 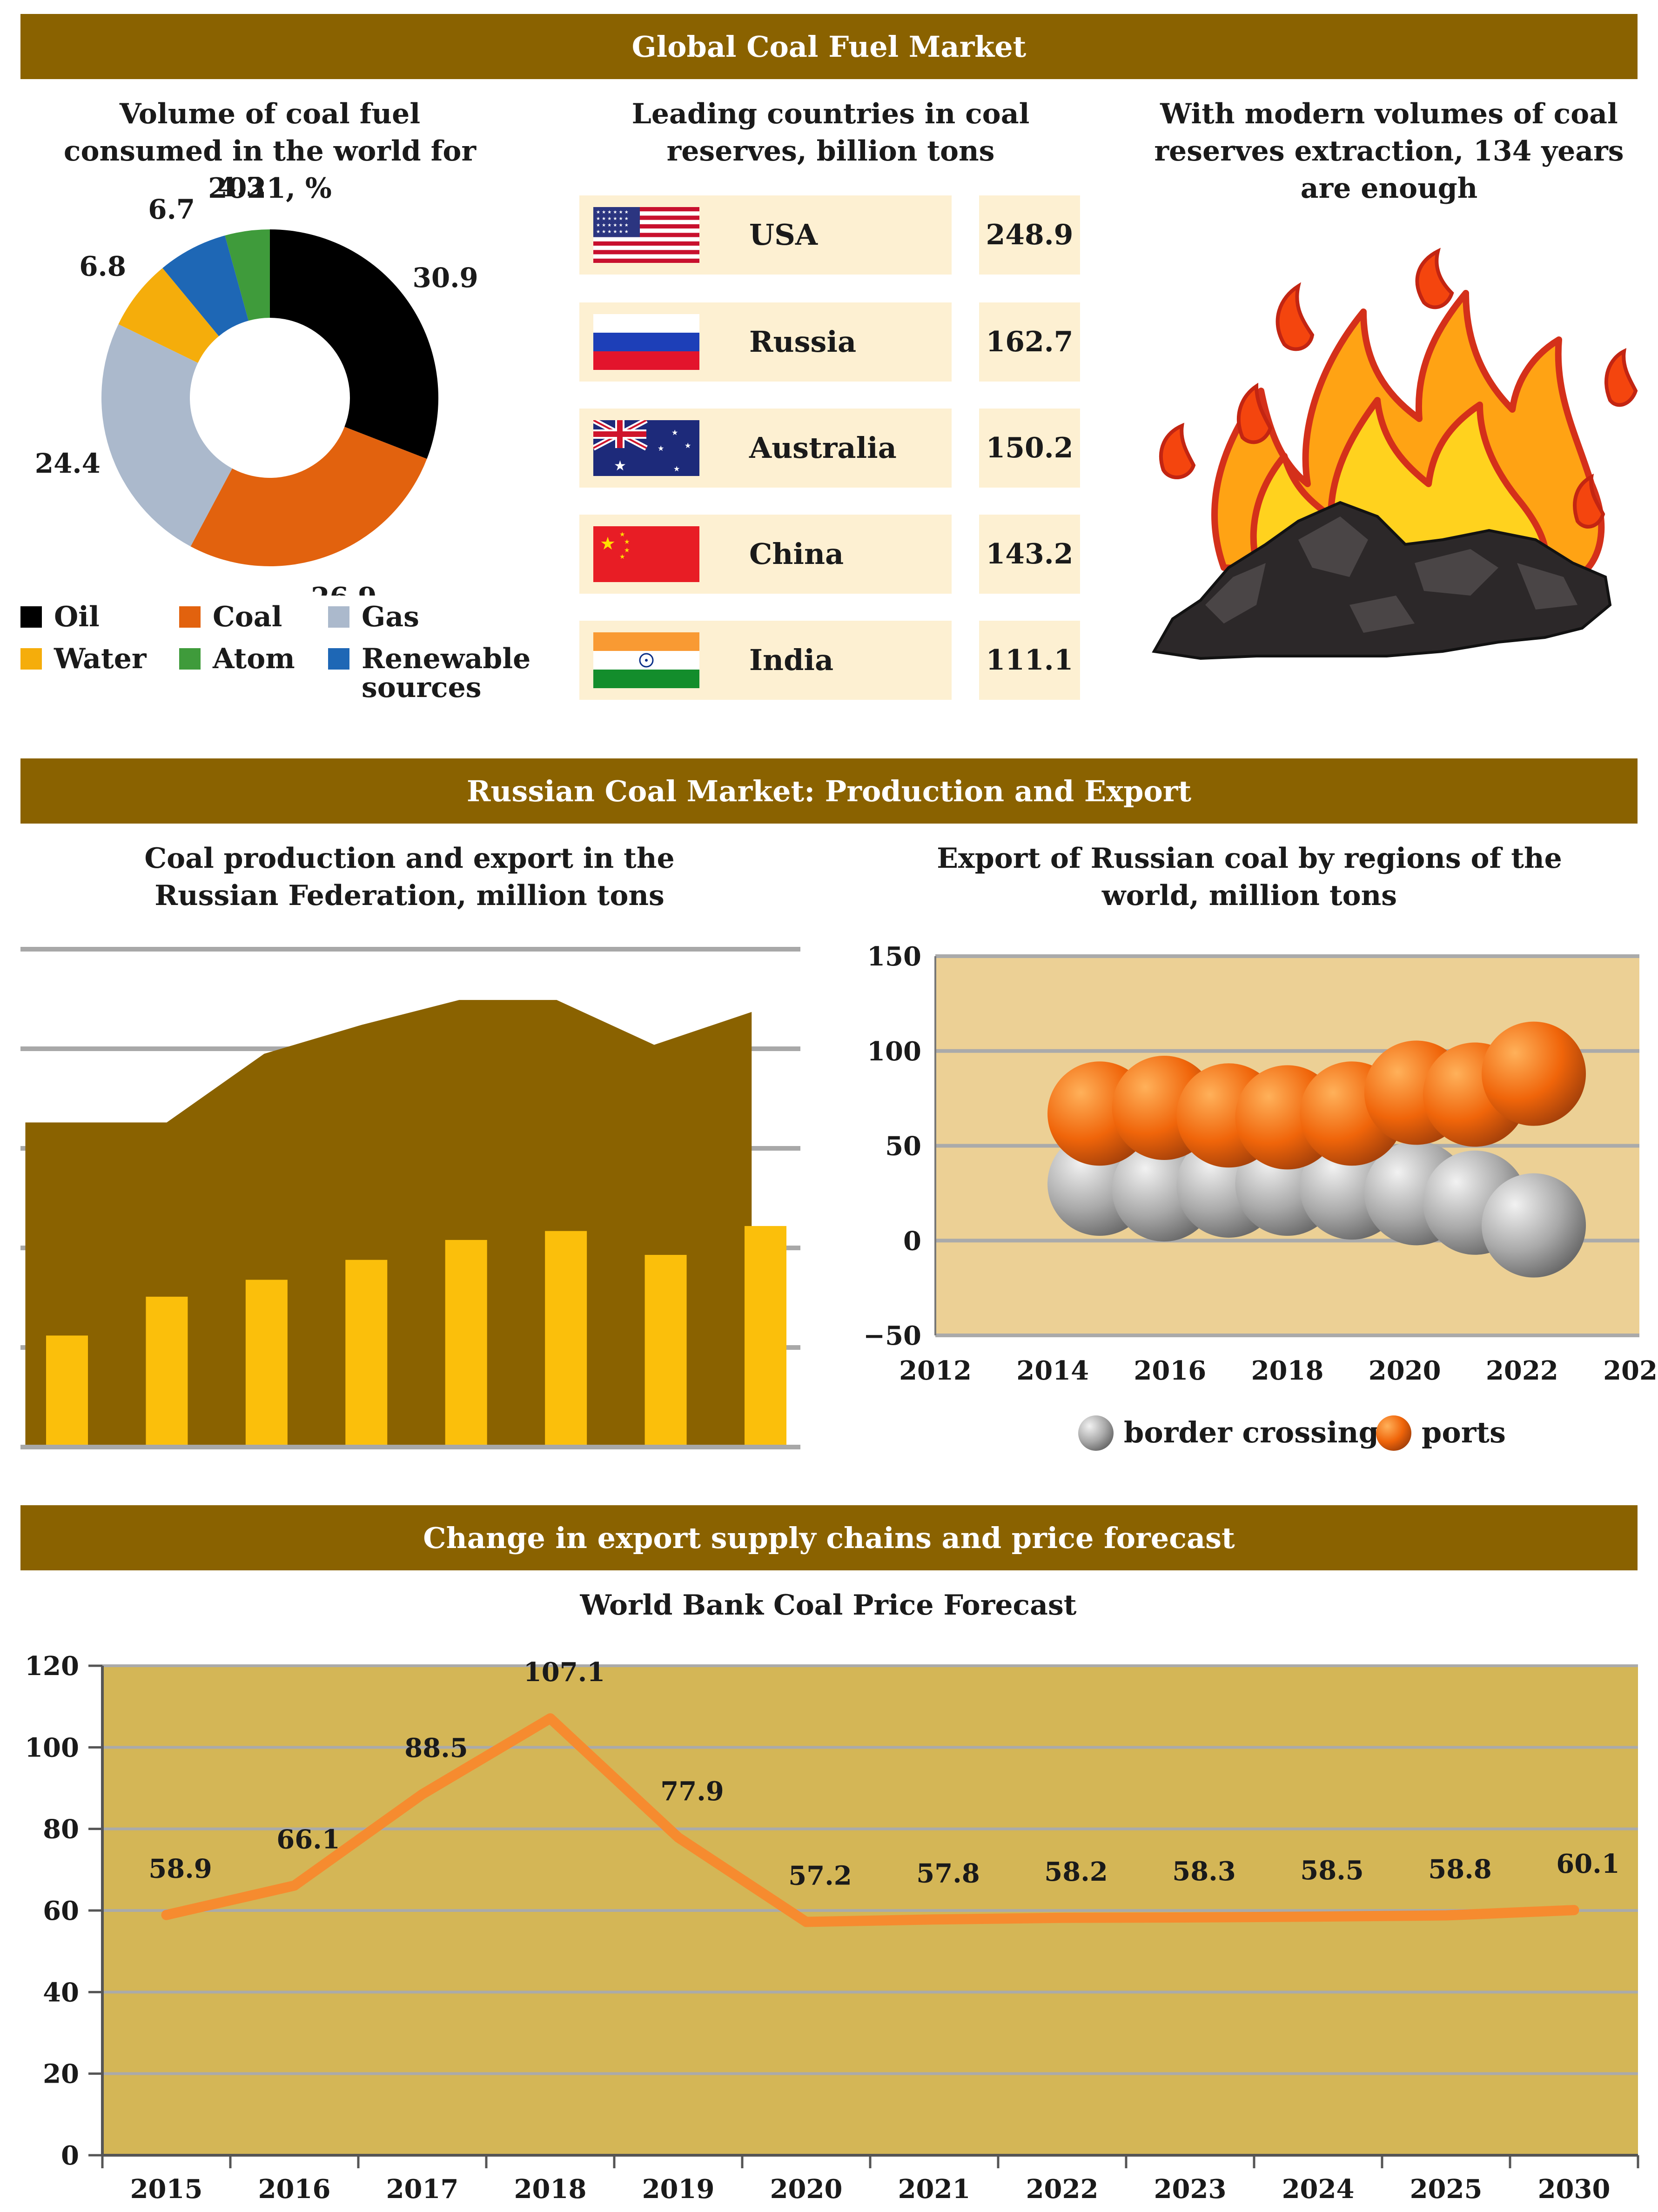 I want to click on donut-value-label: 6.8, so click(x=103, y=266).